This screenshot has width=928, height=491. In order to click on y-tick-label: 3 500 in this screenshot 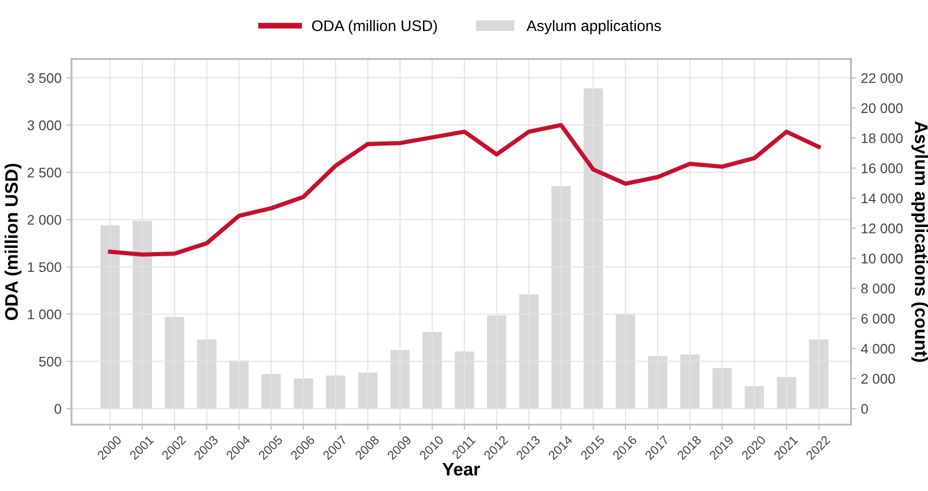, I will do `click(45, 78)`.